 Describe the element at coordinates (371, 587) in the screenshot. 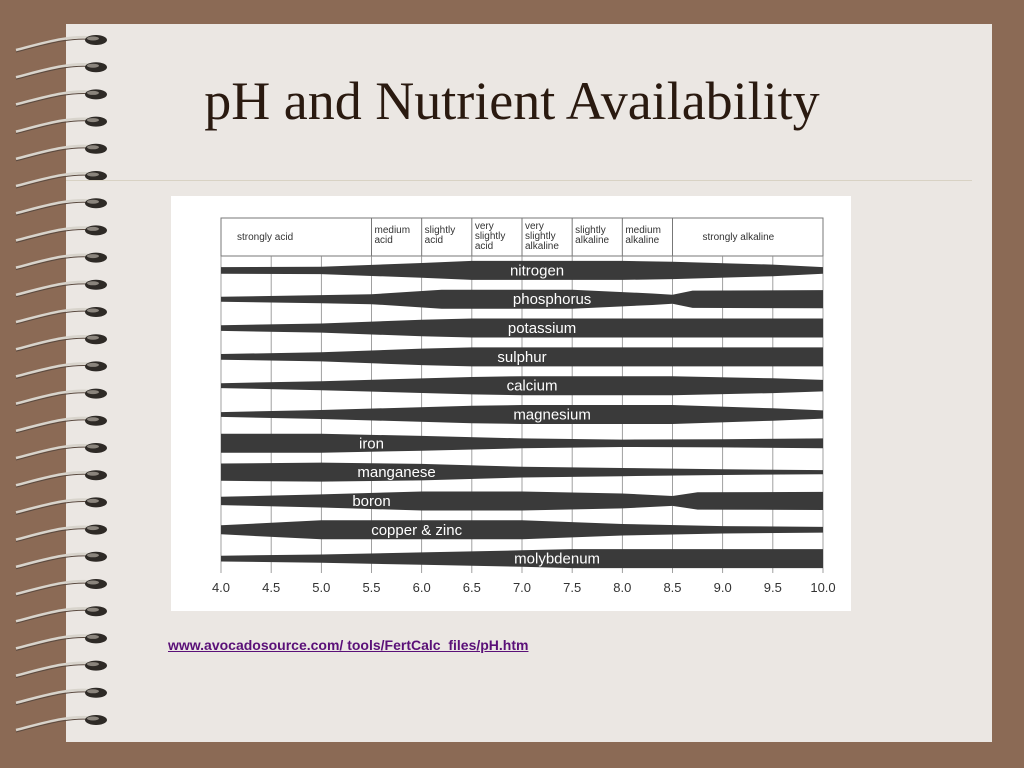

I see `x-tick-label: 5.5` at that location.